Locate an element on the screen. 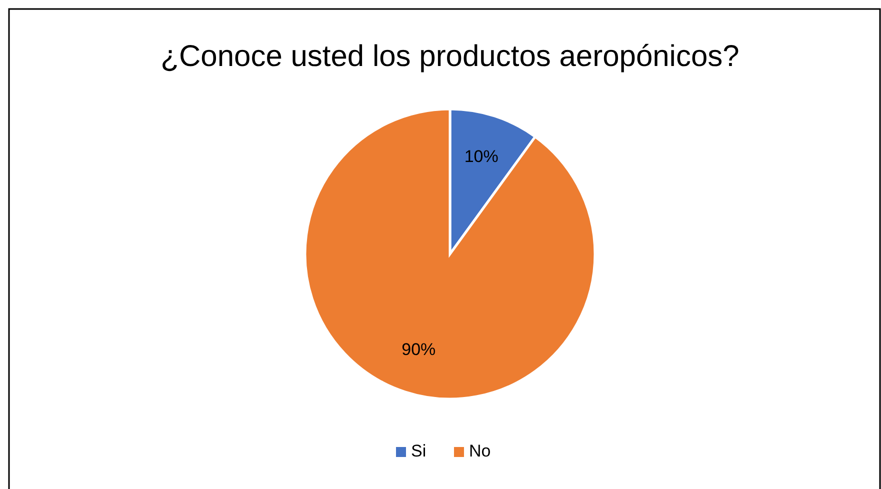  legend-label: No is located at coordinates (480, 450).